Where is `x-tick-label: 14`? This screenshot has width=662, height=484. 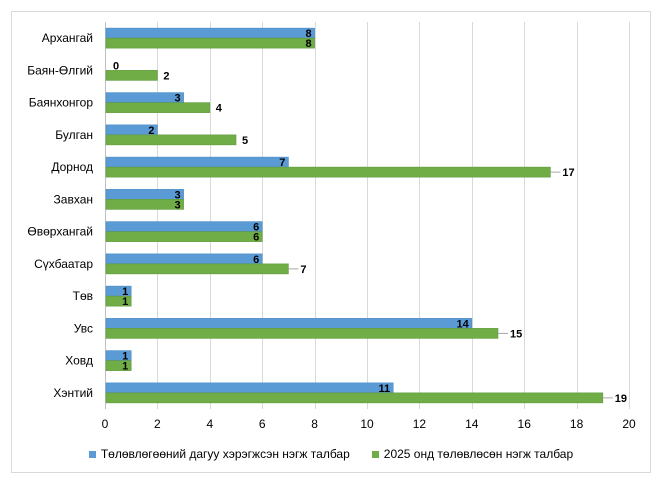 x-tick-label: 14 is located at coordinates (472, 424).